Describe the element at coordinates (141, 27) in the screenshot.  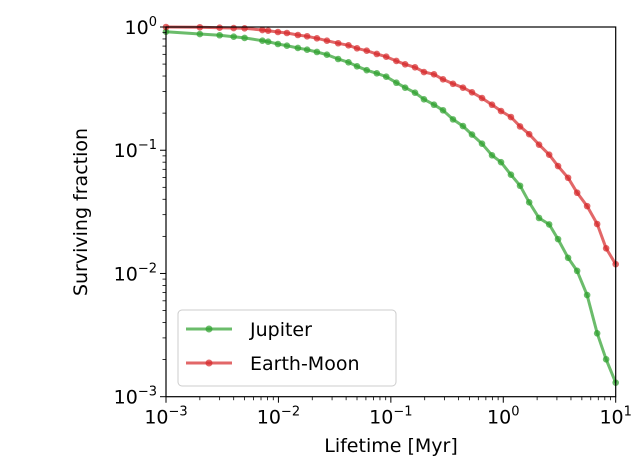
I see `y-tick-label: 10⁰` at that location.